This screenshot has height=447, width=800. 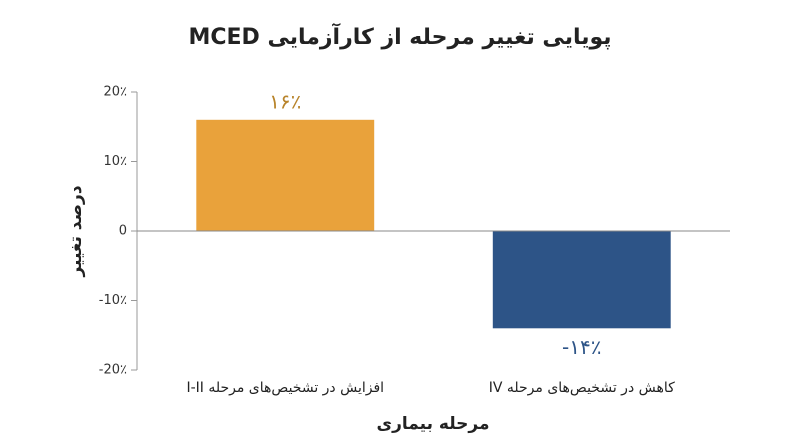 I want to click on chart-title: پویایی تغییر مرحله از کارآزمایی MCED, so click(x=399, y=36).